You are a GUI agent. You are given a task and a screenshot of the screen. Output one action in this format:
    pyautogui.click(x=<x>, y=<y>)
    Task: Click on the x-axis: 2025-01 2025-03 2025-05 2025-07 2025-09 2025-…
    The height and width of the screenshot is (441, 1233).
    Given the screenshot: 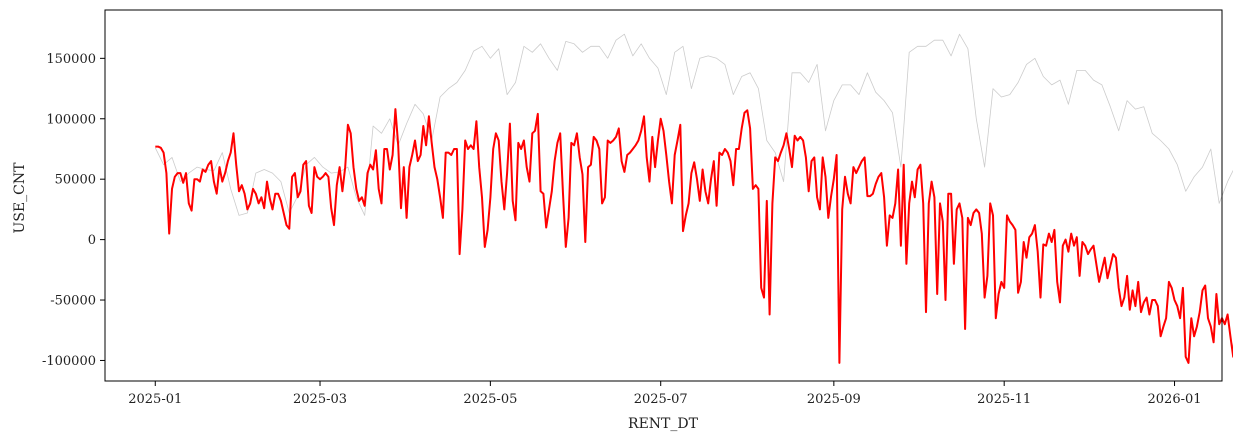 What is the action you would take?
    pyautogui.click(x=665, y=394)
    